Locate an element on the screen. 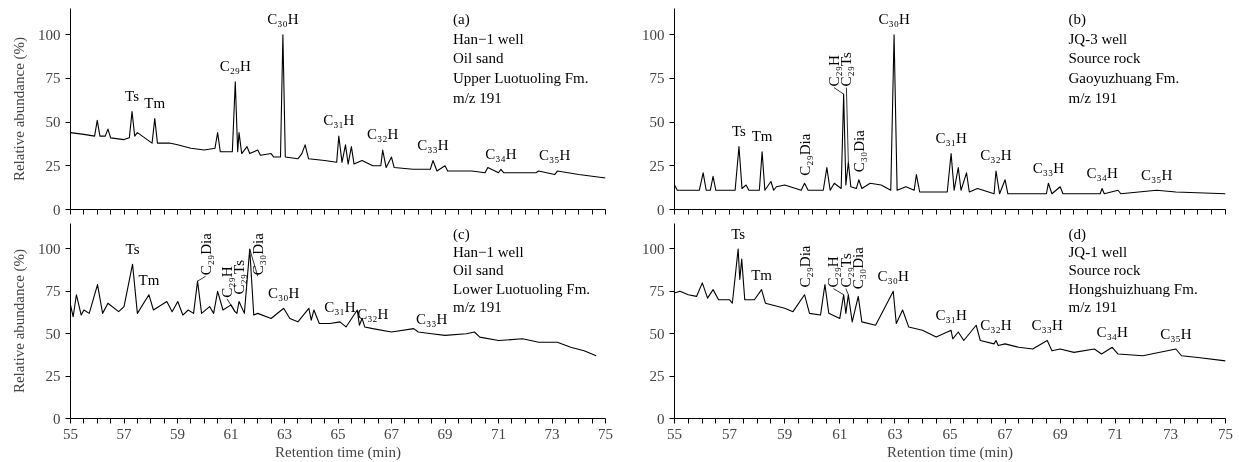  annotation: (b) is located at coordinates (1077, 20).